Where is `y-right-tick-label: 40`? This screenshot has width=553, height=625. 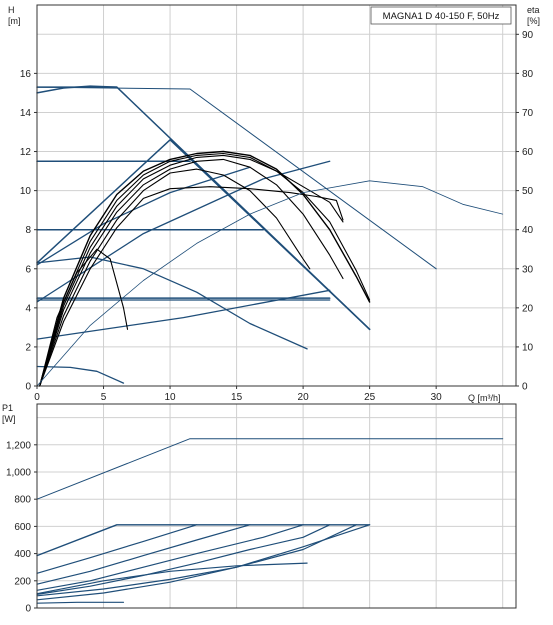
y-right-tick-label: 40 is located at coordinates (528, 230).